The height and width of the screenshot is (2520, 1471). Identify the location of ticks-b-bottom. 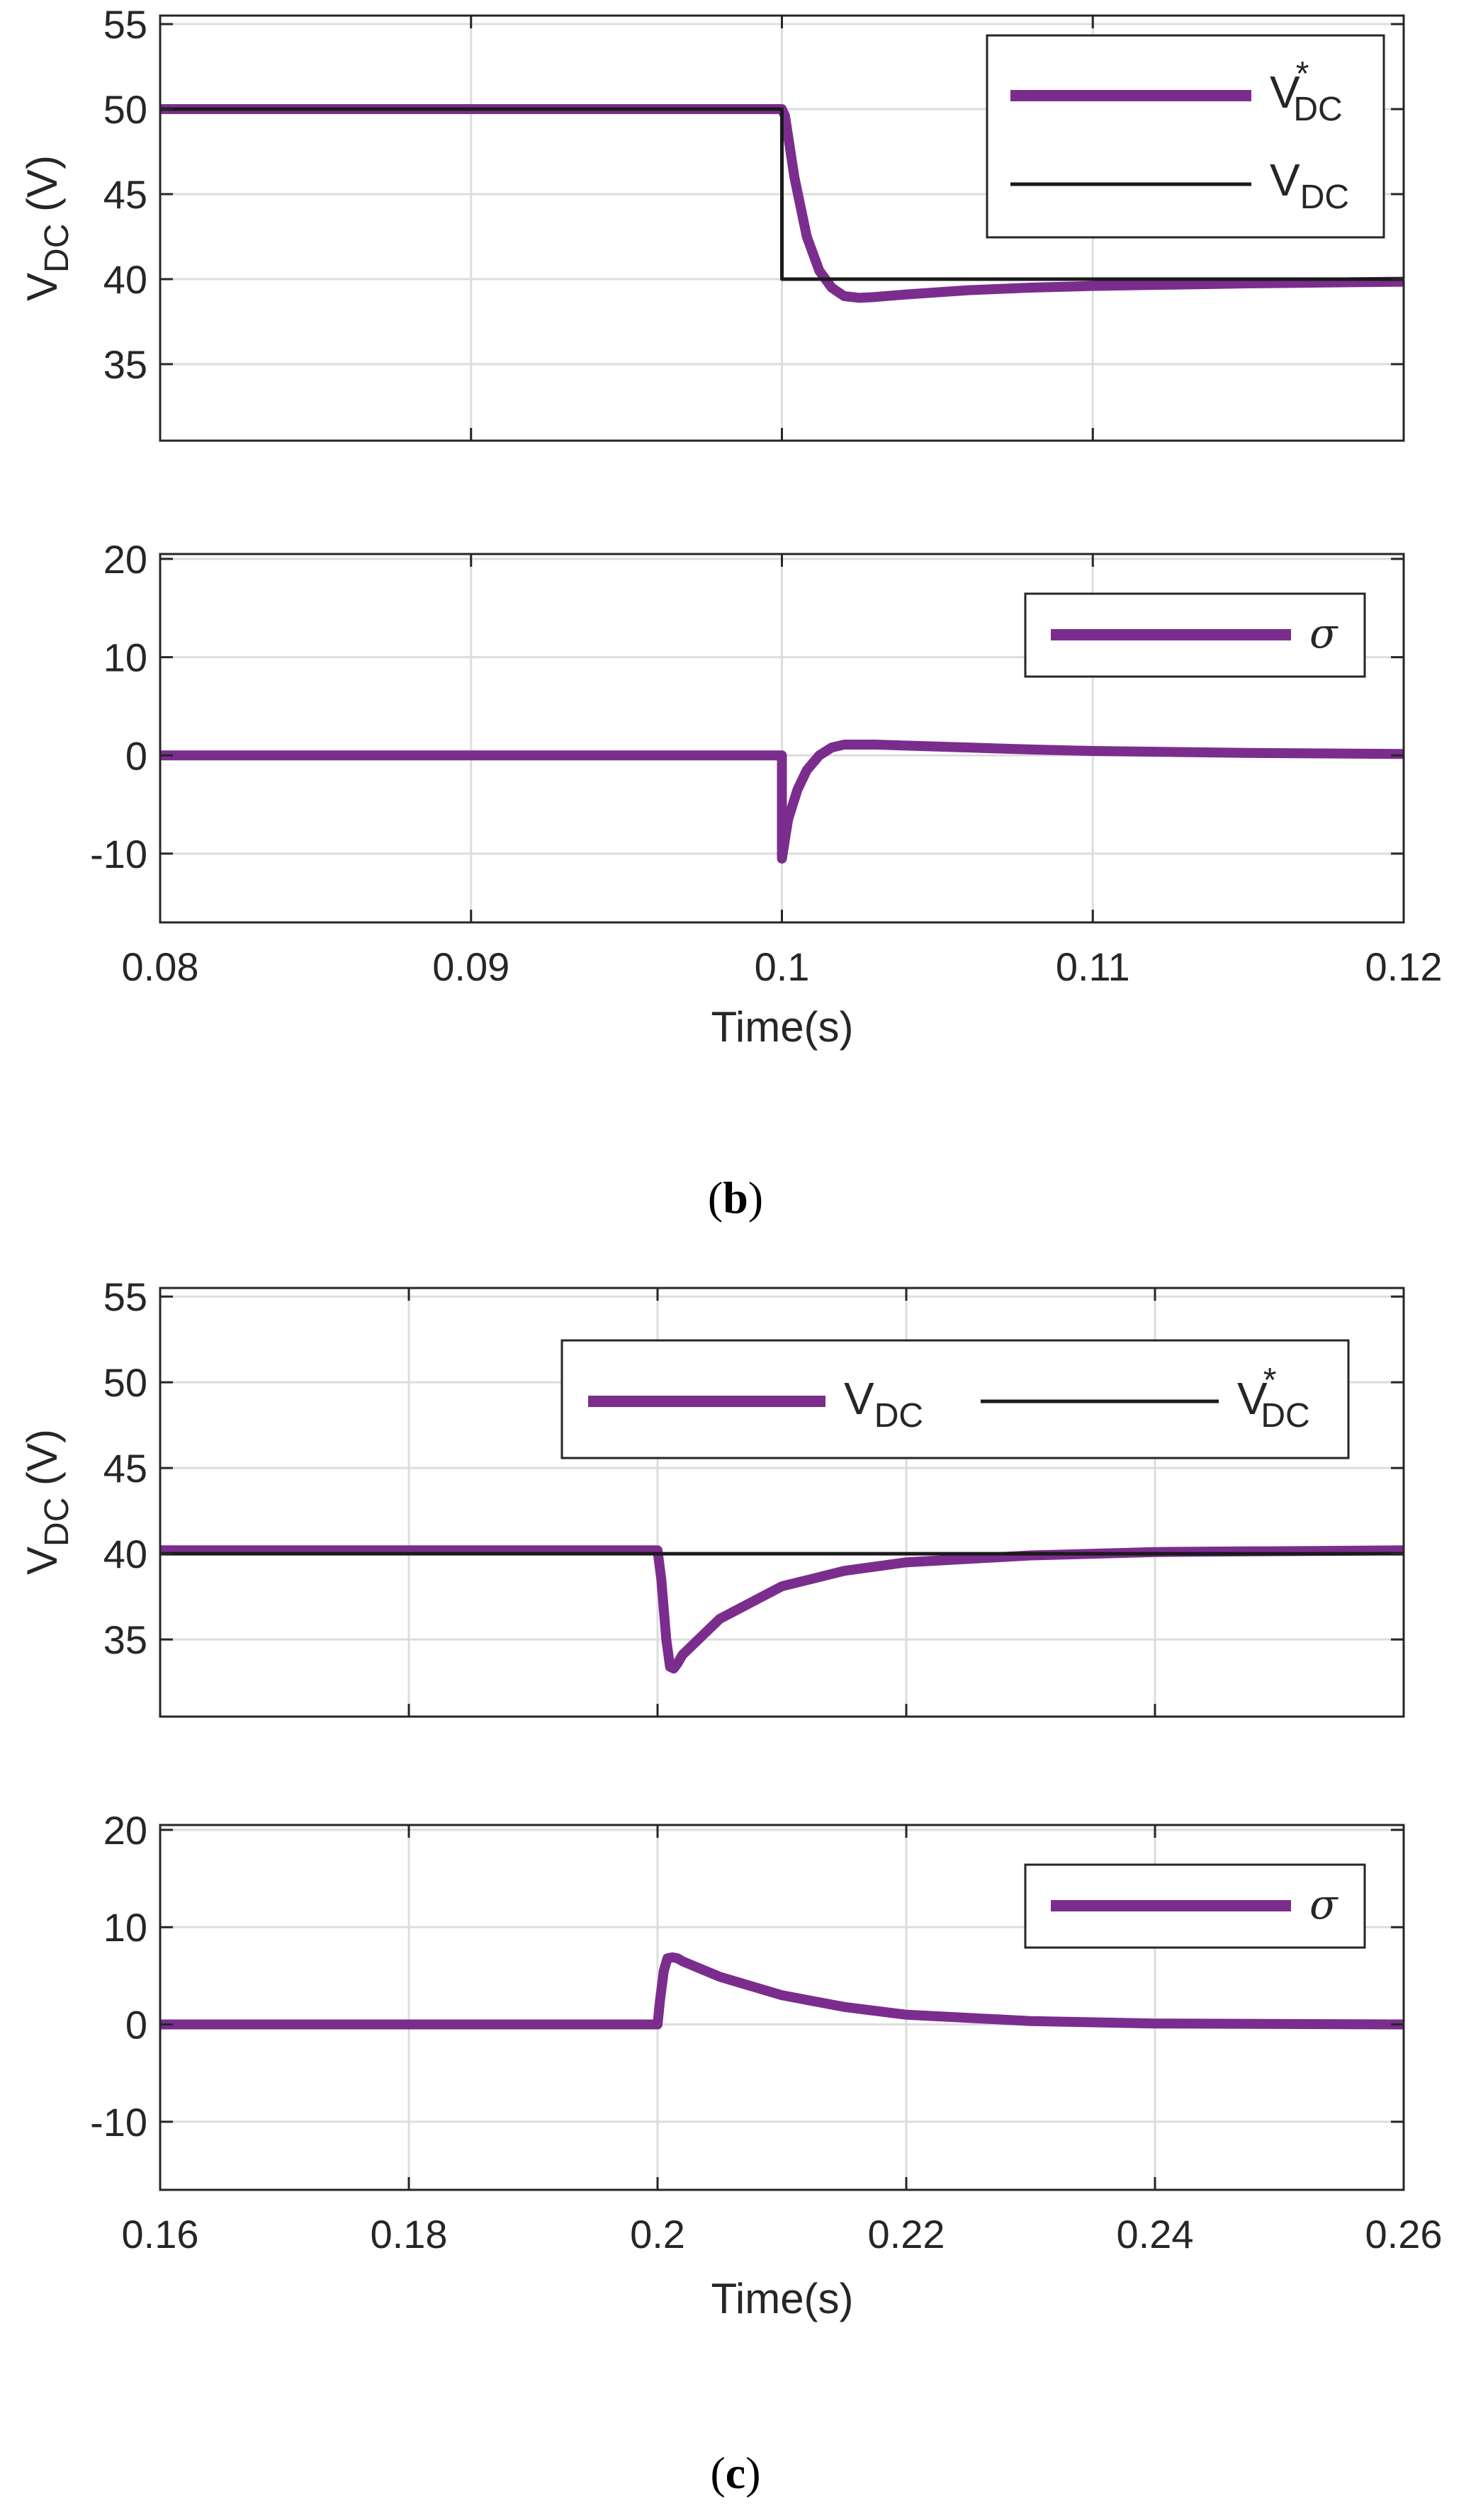
(782, 738).